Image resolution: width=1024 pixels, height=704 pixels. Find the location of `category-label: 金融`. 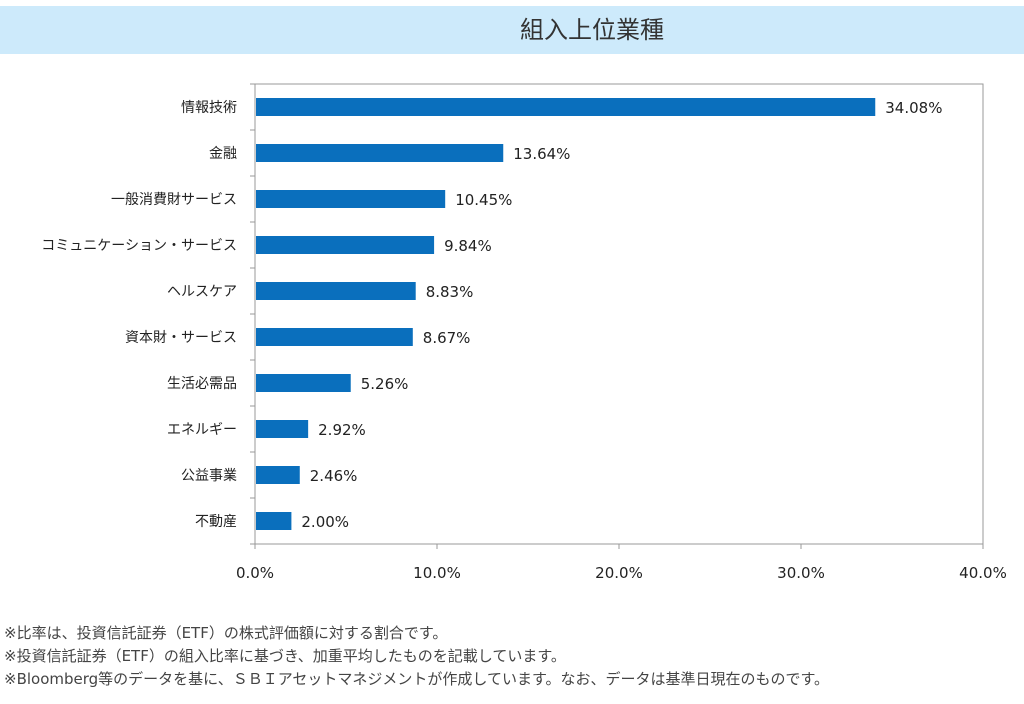

category-label: 金融 is located at coordinates (223, 154).